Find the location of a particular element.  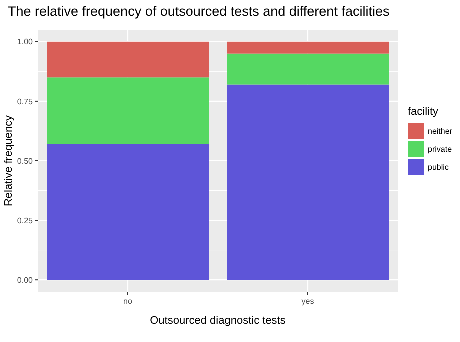

y-tick-label: 1.00 is located at coordinates (25, 42).